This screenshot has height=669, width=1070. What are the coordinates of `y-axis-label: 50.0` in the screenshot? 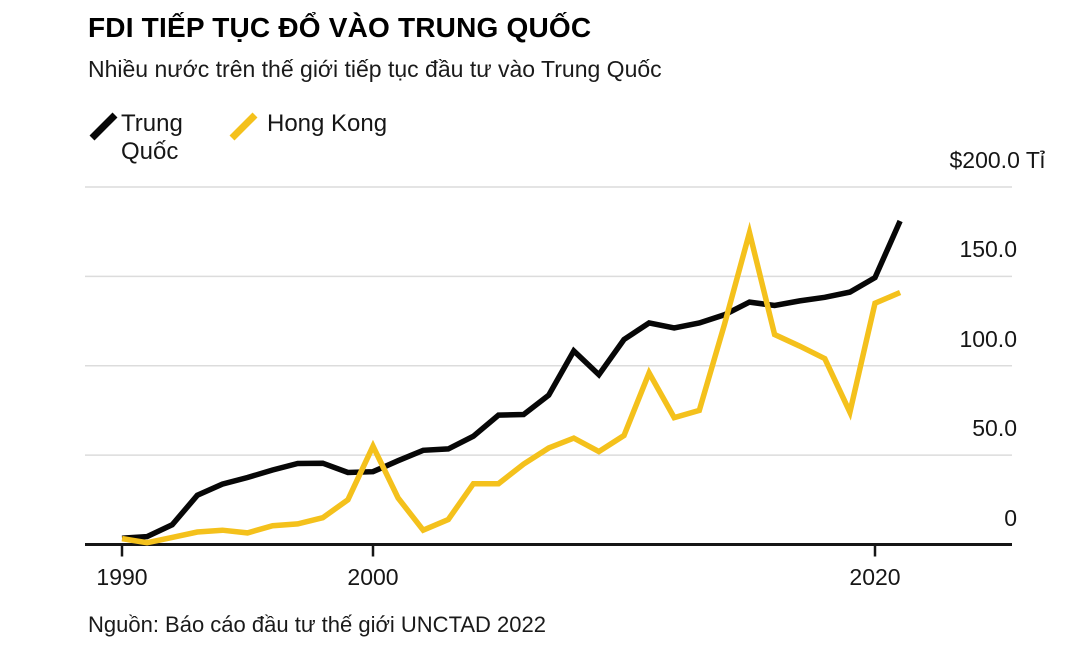 It's located at (994, 428).